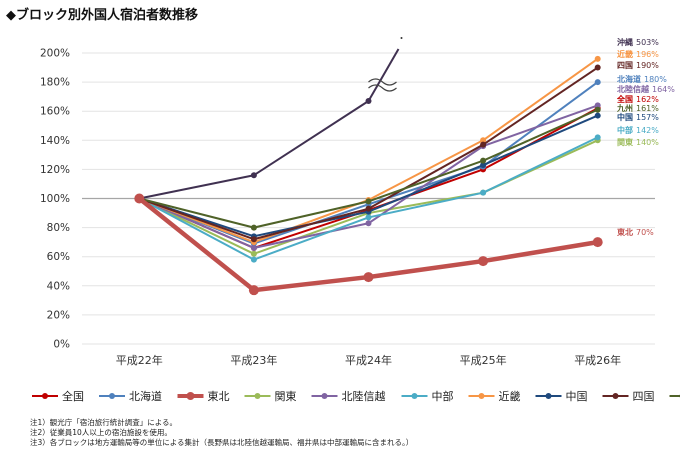 The image size is (680, 459). I want to click on y-tick-label: 80%, so click(58, 228).